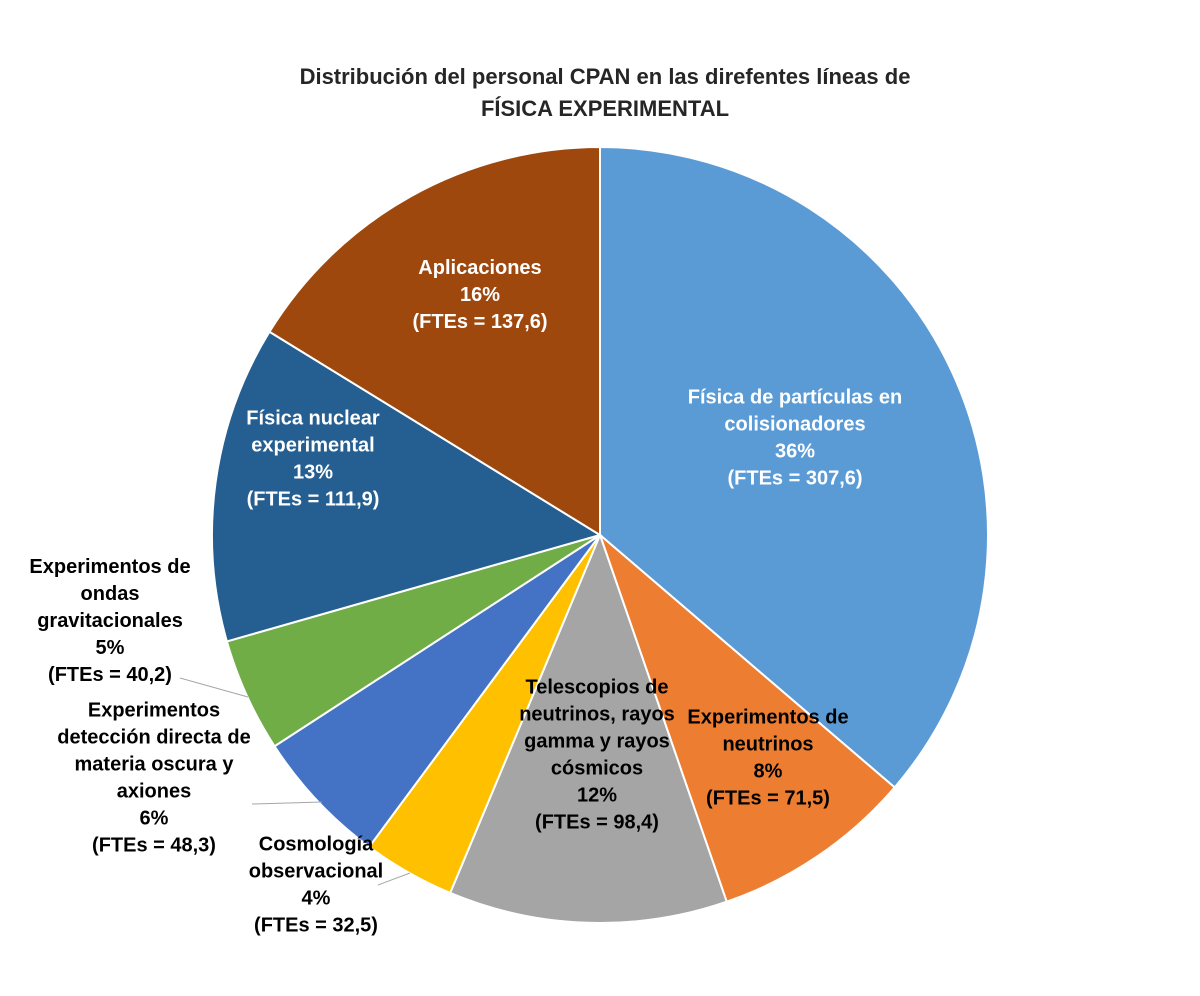 This screenshot has height=996, width=1200. I want to click on slice-label-line: Física de partículas en, so click(795, 398).